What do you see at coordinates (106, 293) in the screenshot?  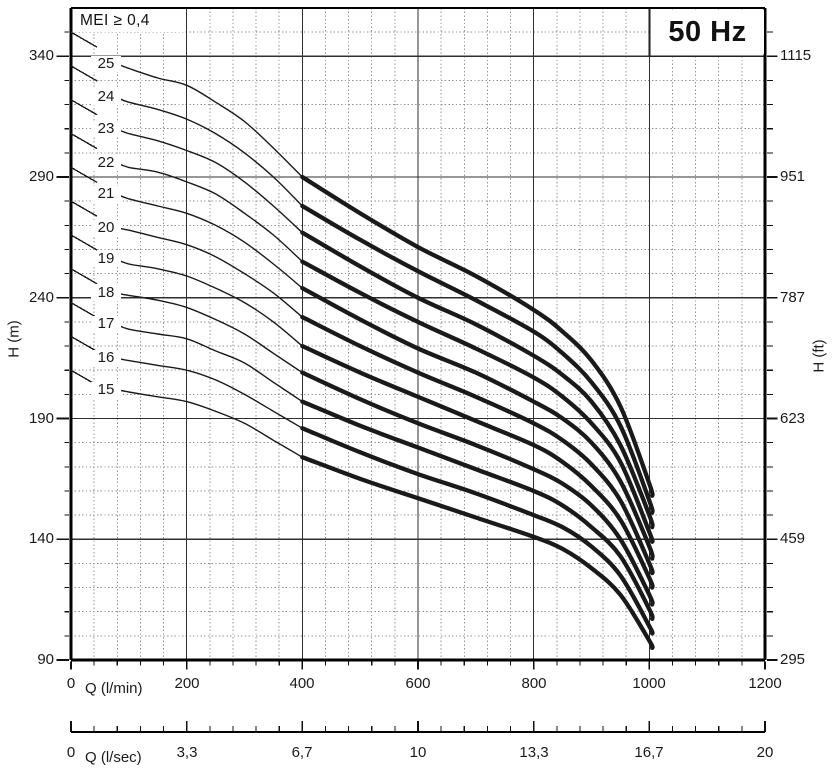 I see `curve-label-18: 18` at bounding box center [106, 293].